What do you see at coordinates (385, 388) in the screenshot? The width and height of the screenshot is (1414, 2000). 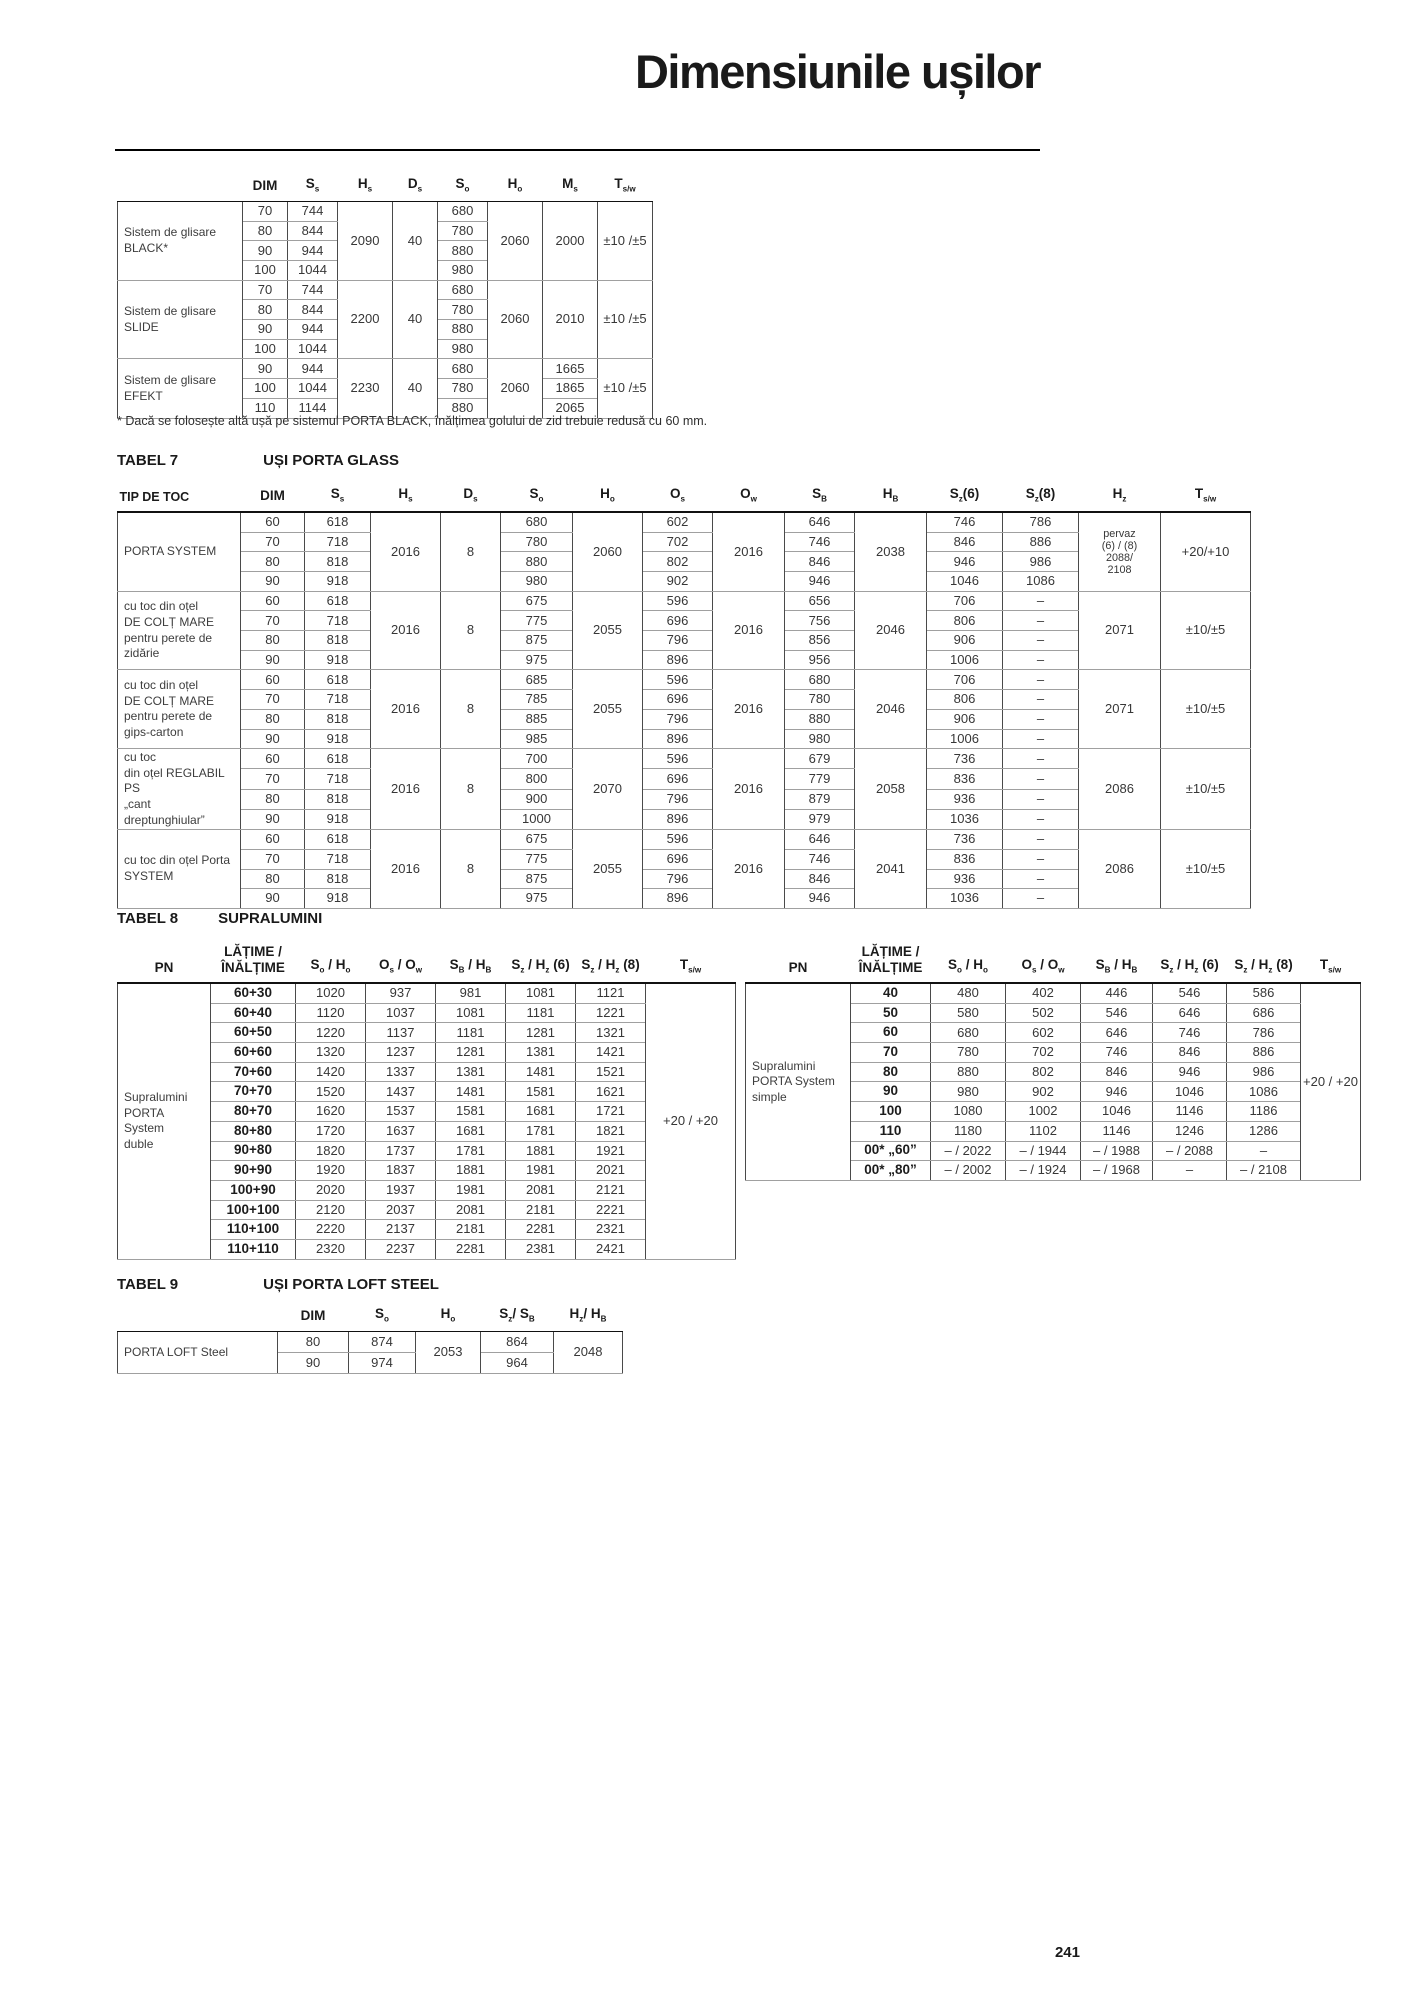 I see `table-row: 100 1044 780 1865` at bounding box center [385, 388].